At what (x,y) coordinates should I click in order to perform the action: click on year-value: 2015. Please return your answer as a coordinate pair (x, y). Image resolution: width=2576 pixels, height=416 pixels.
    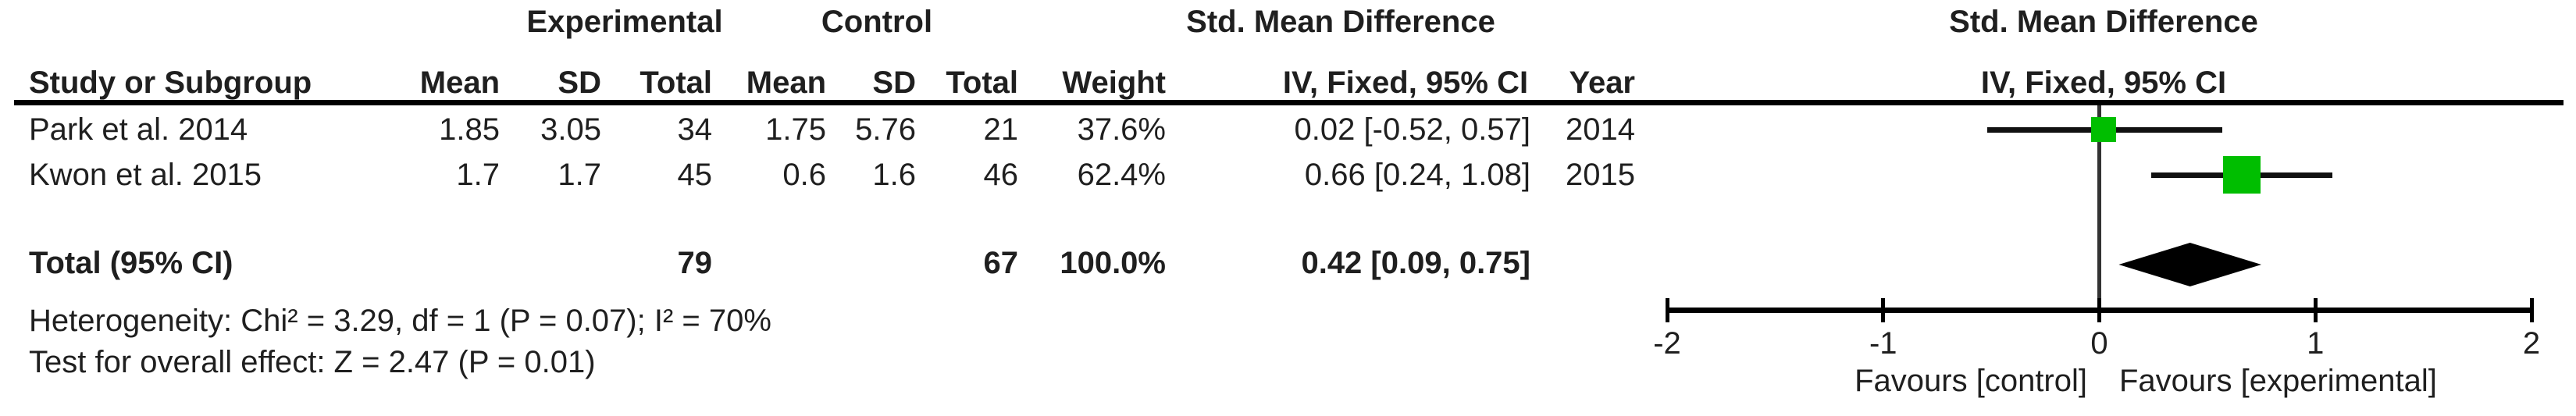
    Looking at the image, I should click on (1601, 175).